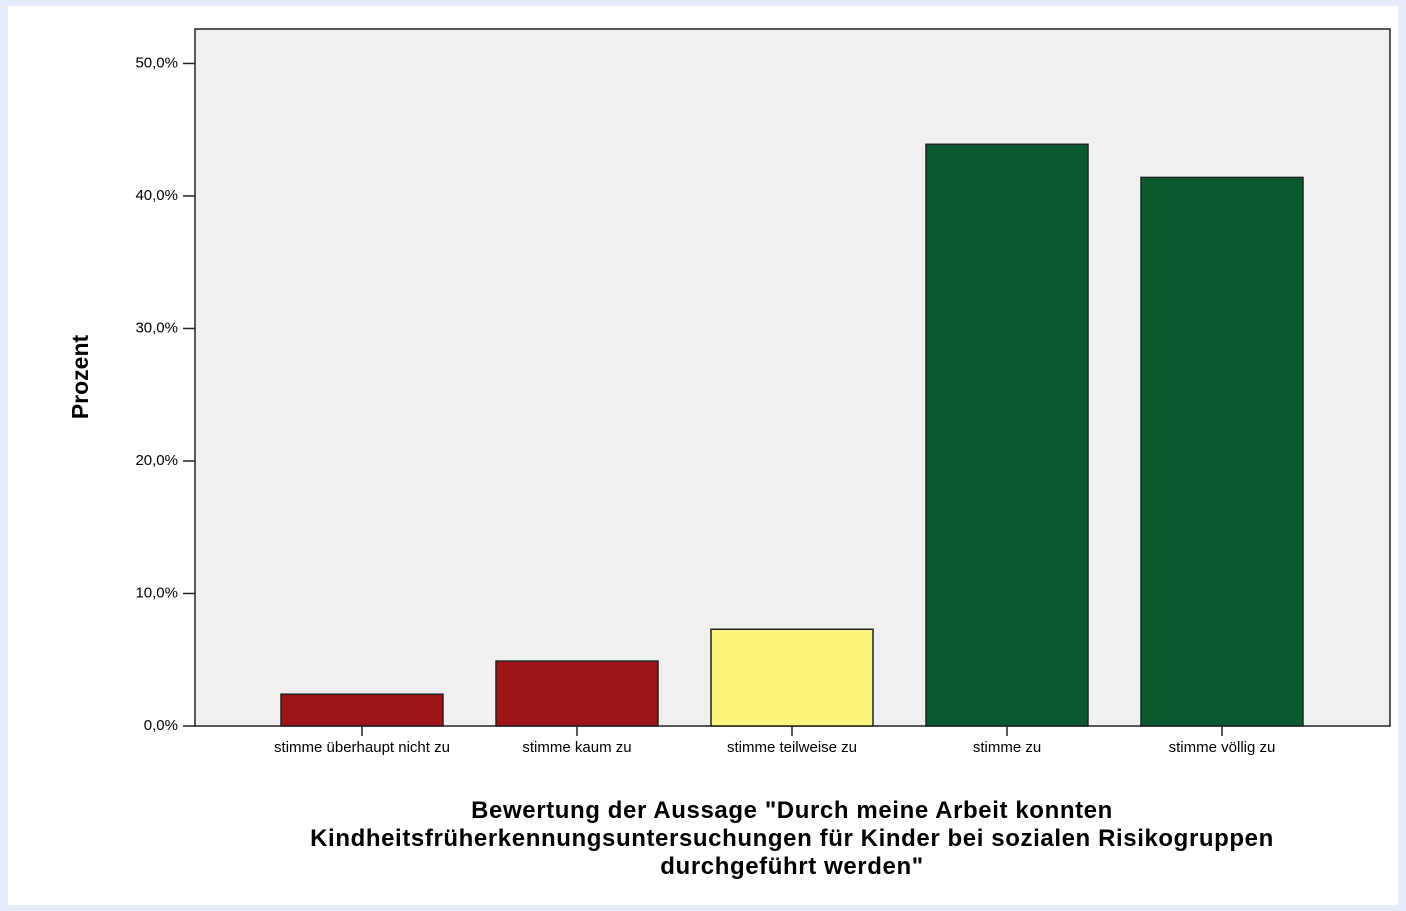 This screenshot has height=911, width=1406. Describe the element at coordinates (156, 592) in the screenshot. I see `y-tick-label: 10,0%` at that location.